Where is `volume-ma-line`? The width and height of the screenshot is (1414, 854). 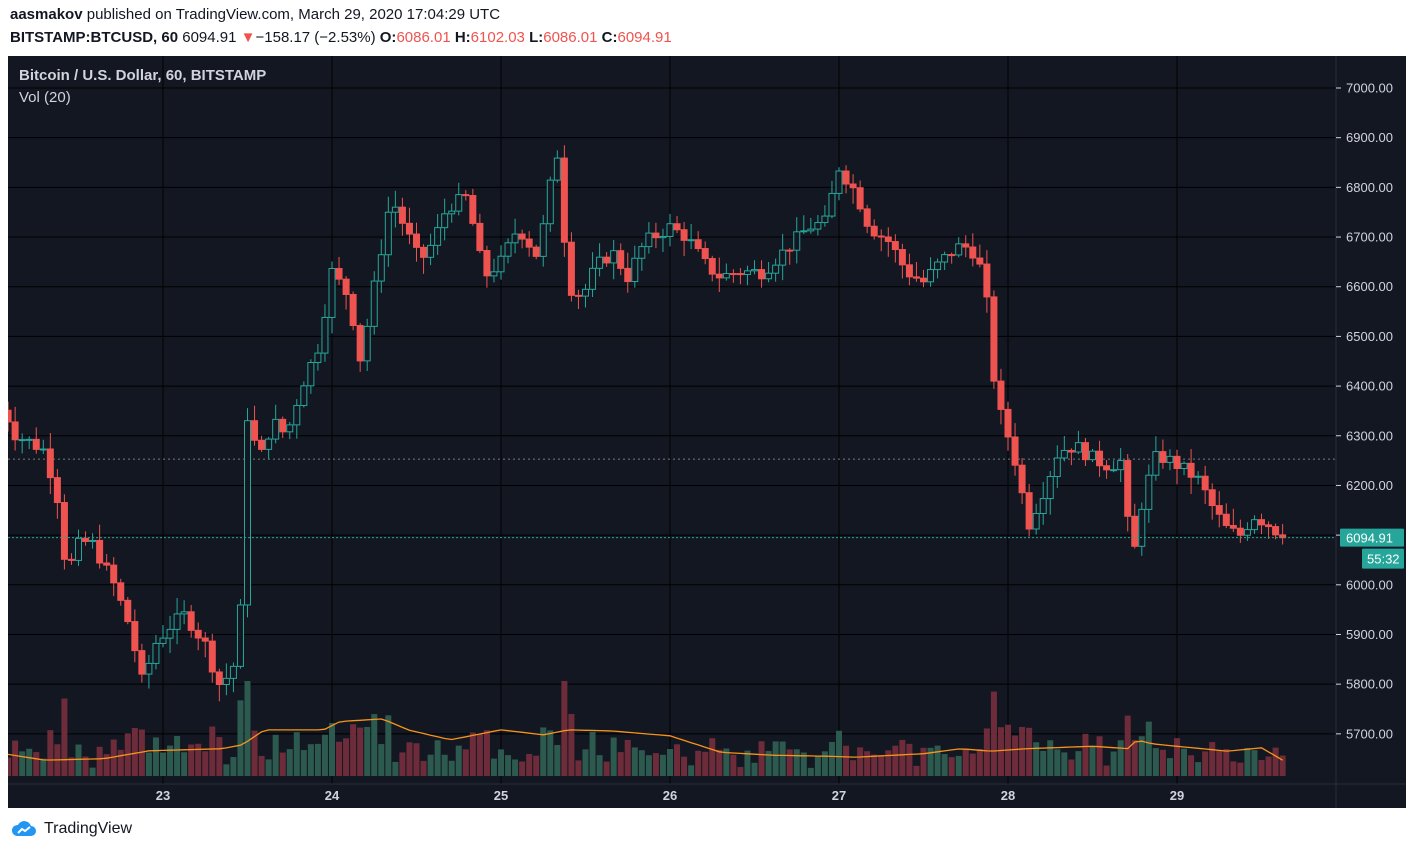 volume-ma-line is located at coordinates (645, 739).